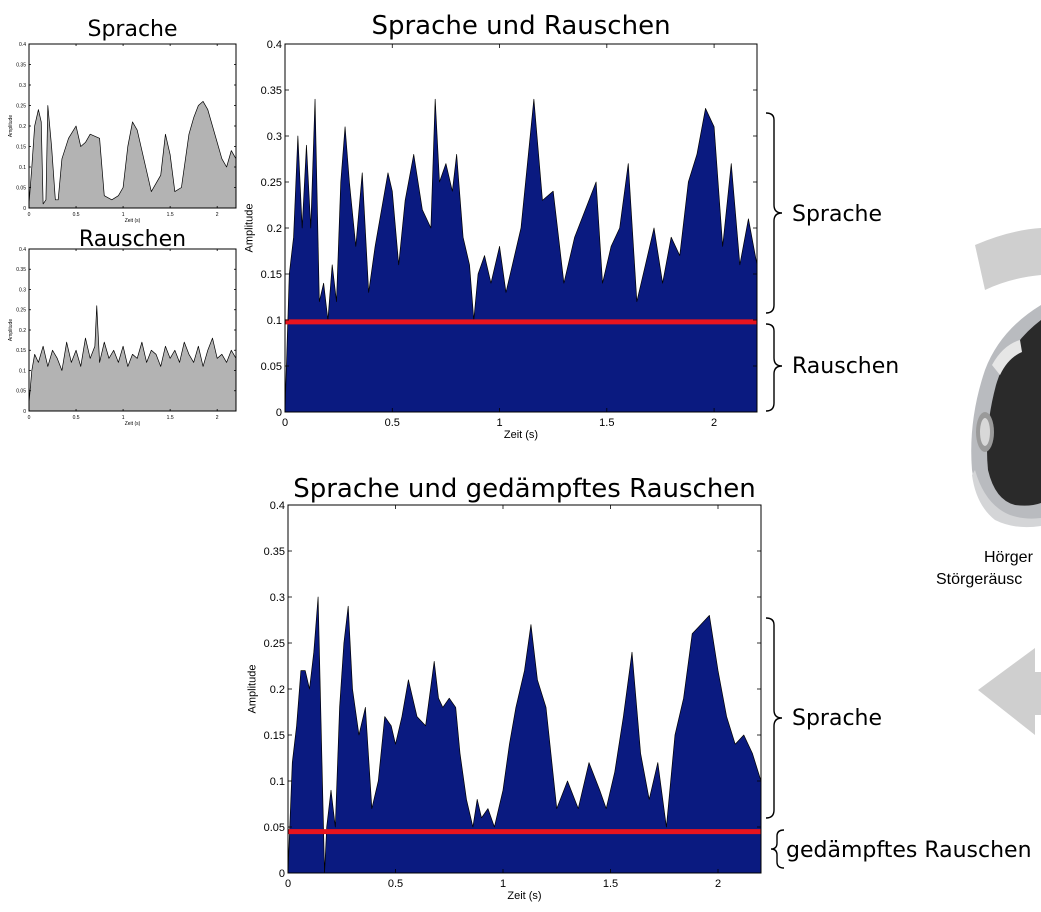 Image resolution: width=1041 pixels, height=912 pixels. What do you see at coordinates (774, 213) in the screenshot?
I see `brace-top-speech` at bounding box center [774, 213].